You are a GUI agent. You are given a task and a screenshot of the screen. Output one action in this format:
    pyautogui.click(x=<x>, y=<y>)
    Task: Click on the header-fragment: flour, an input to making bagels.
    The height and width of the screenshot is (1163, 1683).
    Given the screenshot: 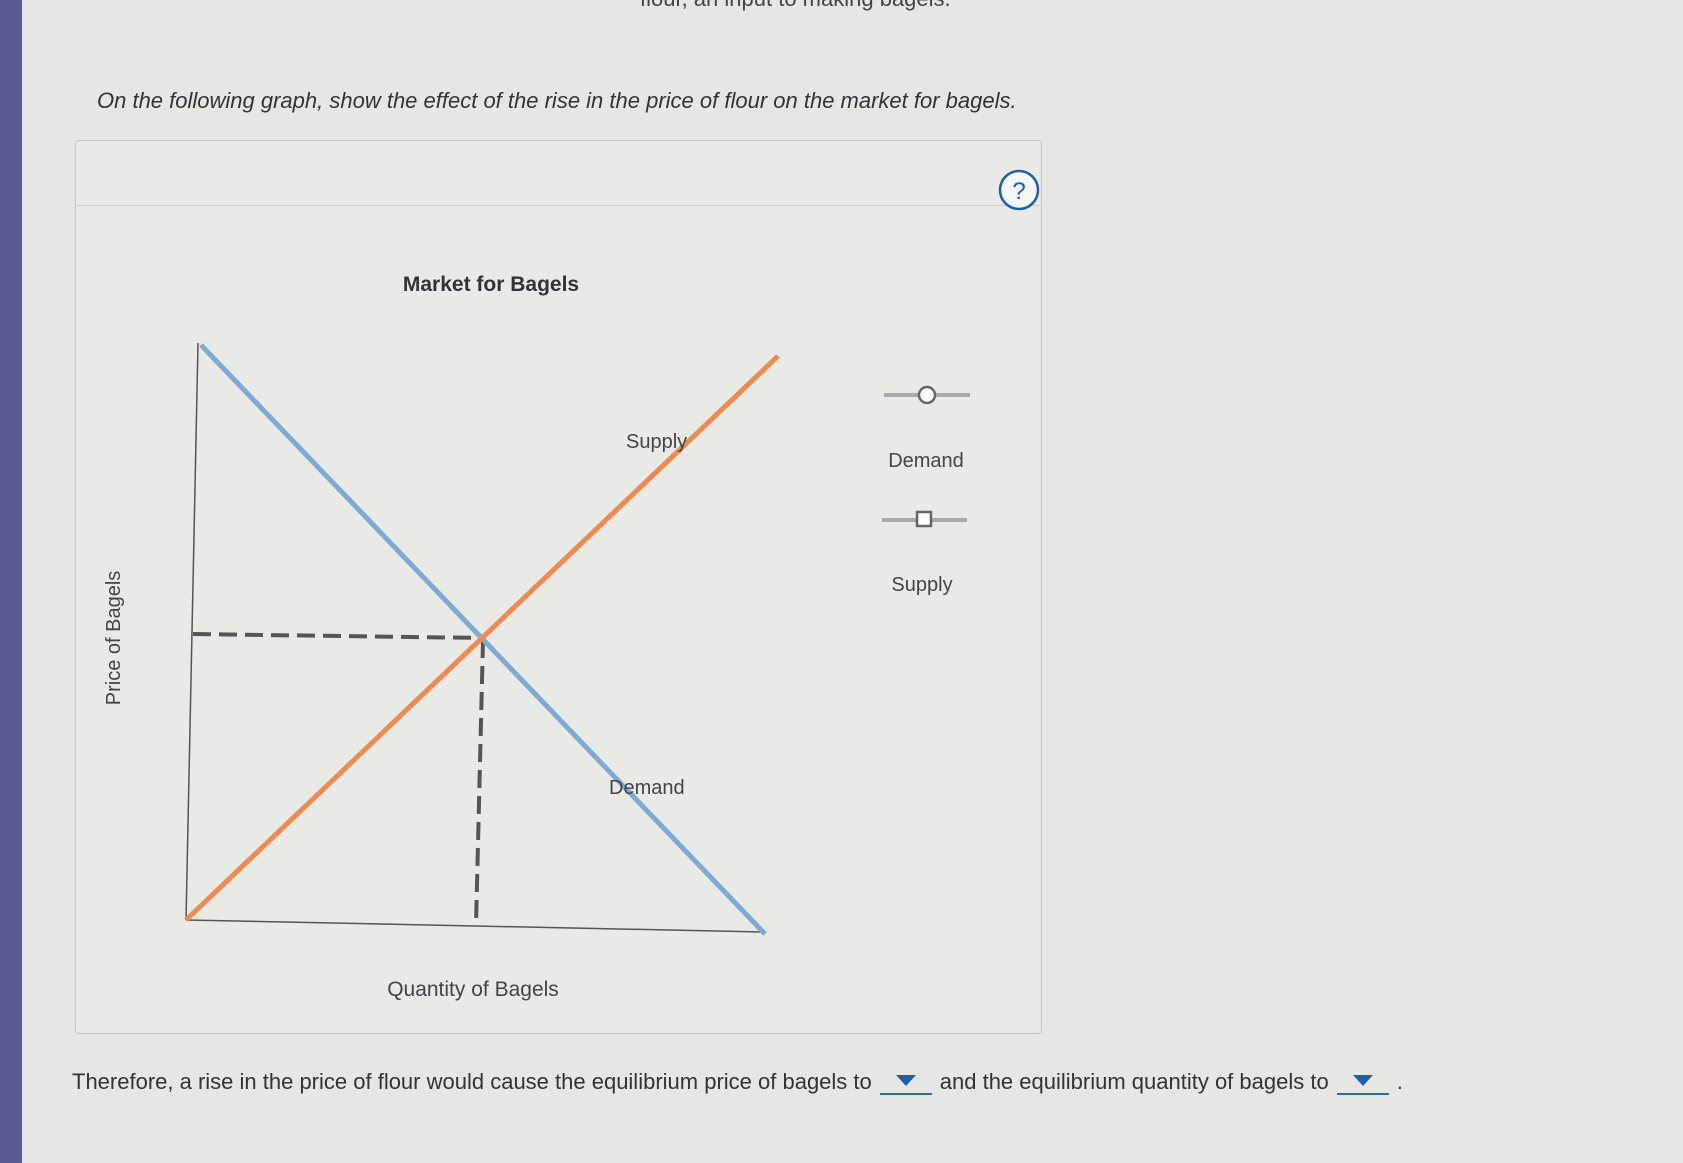 What is the action you would take?
    pyautogui.click(x=795, y=6)
    